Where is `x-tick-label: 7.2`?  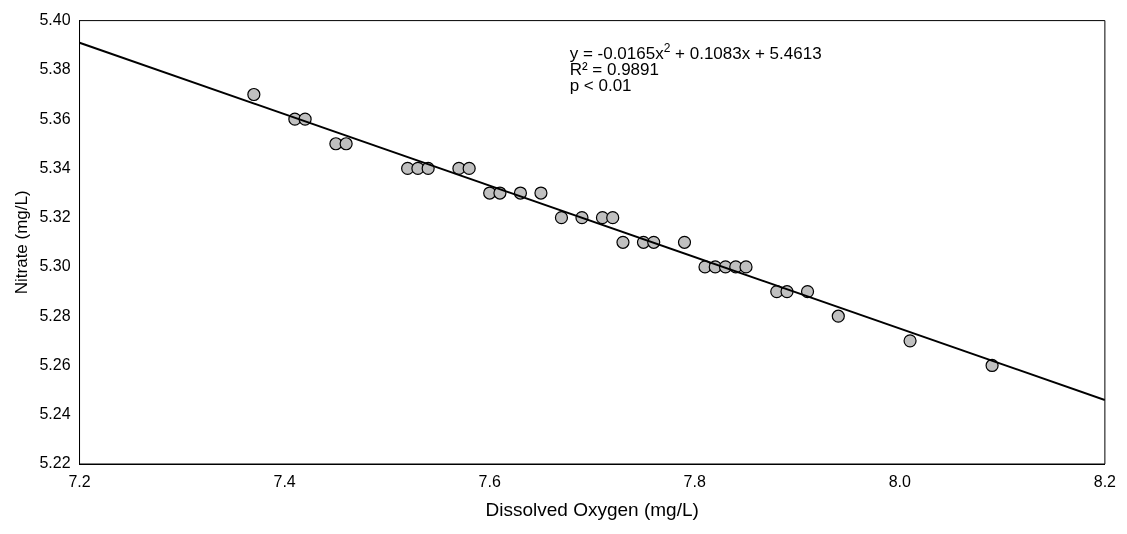 x-tick-label: 7.2 is located at coordinates (79, 482).